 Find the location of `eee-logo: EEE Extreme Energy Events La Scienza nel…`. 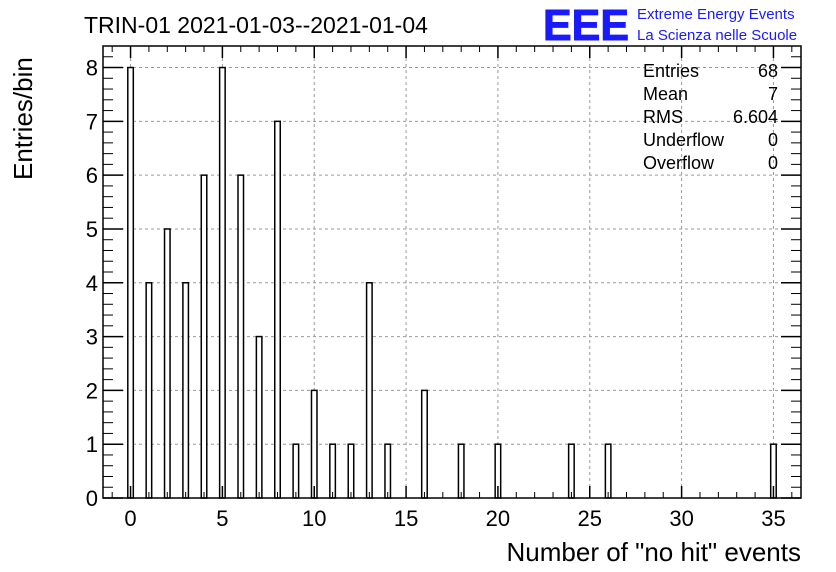

eee-logo: EEE Extreme Energy Events La Scienza nel… is located at coordinates (670, 26).